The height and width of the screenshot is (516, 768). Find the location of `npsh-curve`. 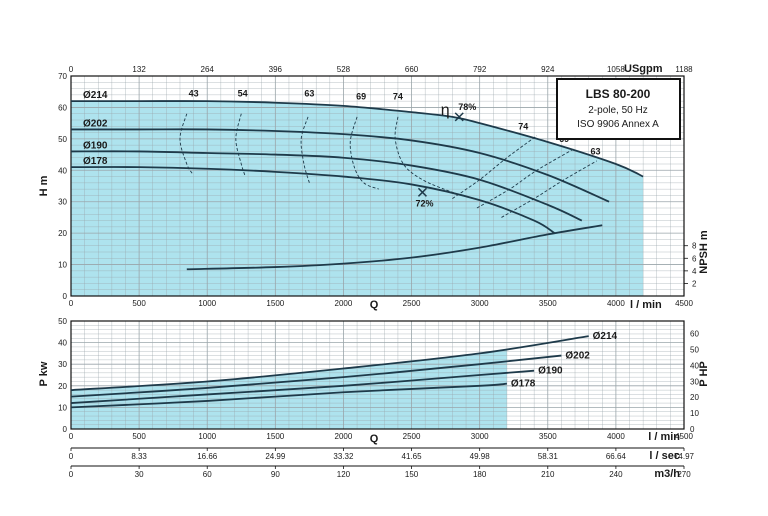

npsh-curve is located at coordinates (394, 247).